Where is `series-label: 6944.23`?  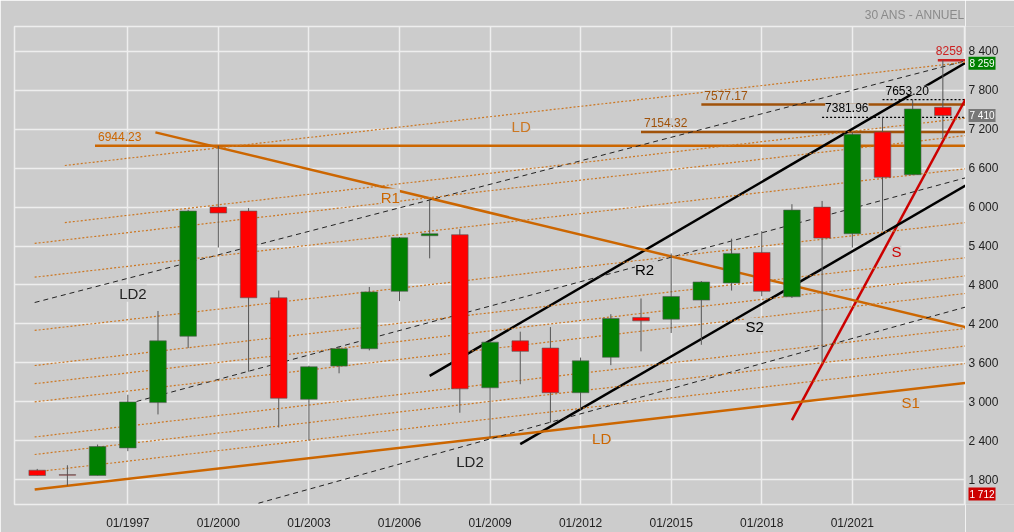
series-label: 6944.23 is located at coordinates (120, 136).